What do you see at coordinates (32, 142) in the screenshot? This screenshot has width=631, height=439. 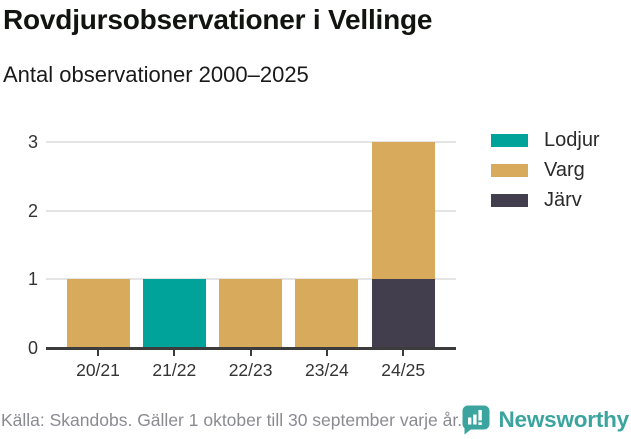 I see `y-tick-label: 3` at bounding box center [32, 142].